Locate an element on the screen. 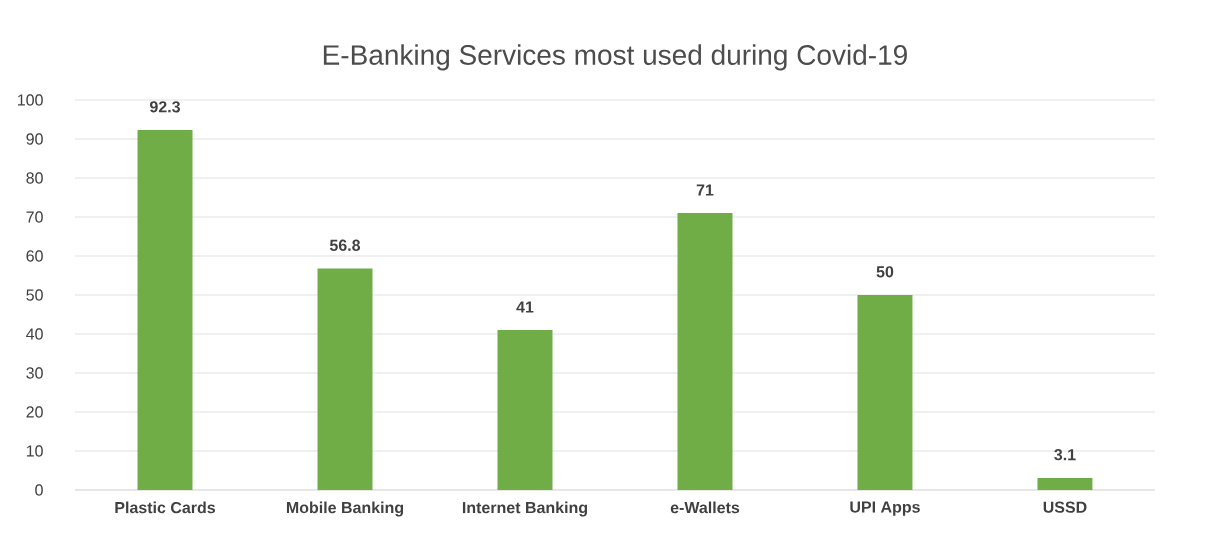  y-tick-label: 10 is located at coordinates (34, 451).